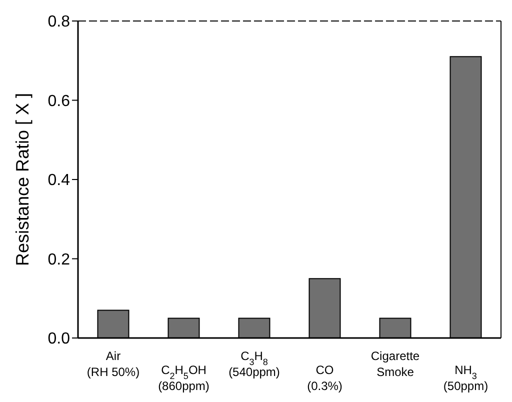 This screenshot has height=402, width=512. Describe the element at coordinates (113, 364) in the screenshot. I see `x-tick-label: Air (RH 50%)` at that location.